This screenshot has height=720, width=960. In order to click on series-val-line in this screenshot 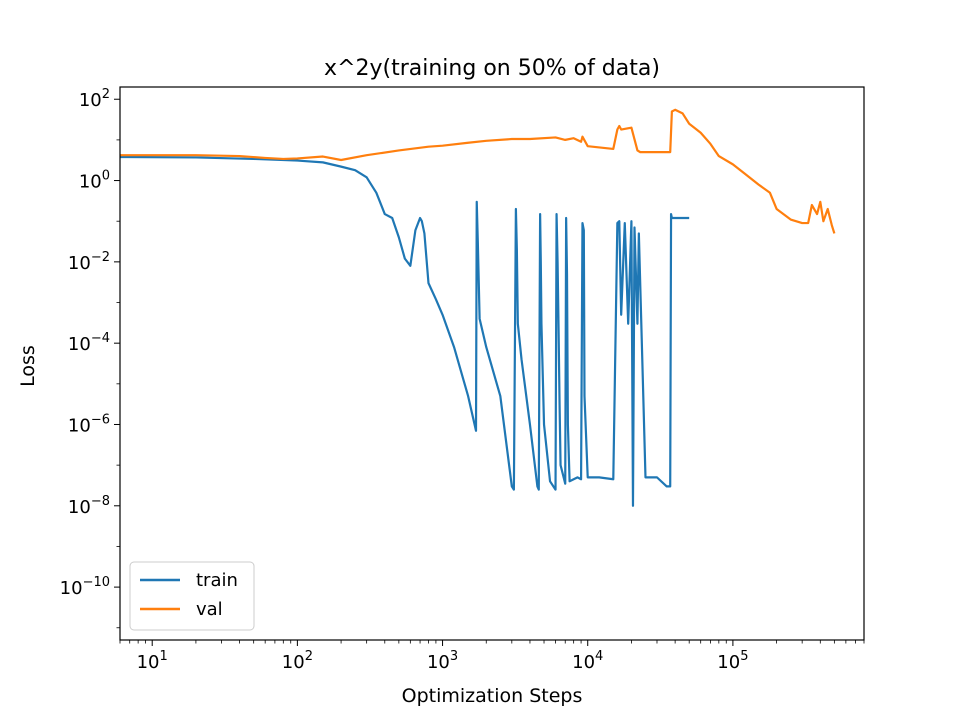, I will do `click(478, 171)`.